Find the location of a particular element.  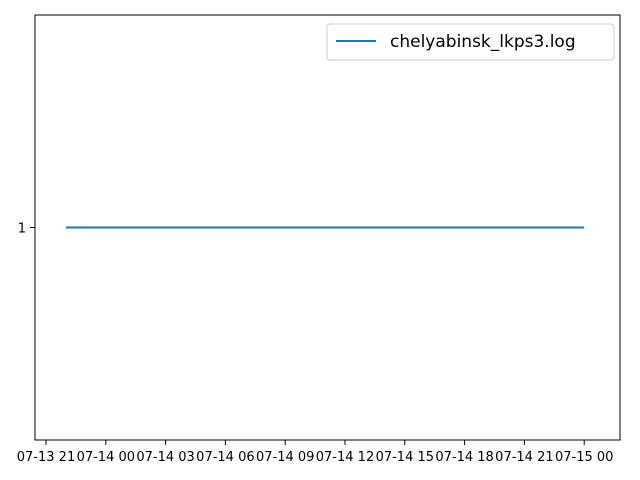

y-tick-label: 1 is located at coordinates (22, 229).